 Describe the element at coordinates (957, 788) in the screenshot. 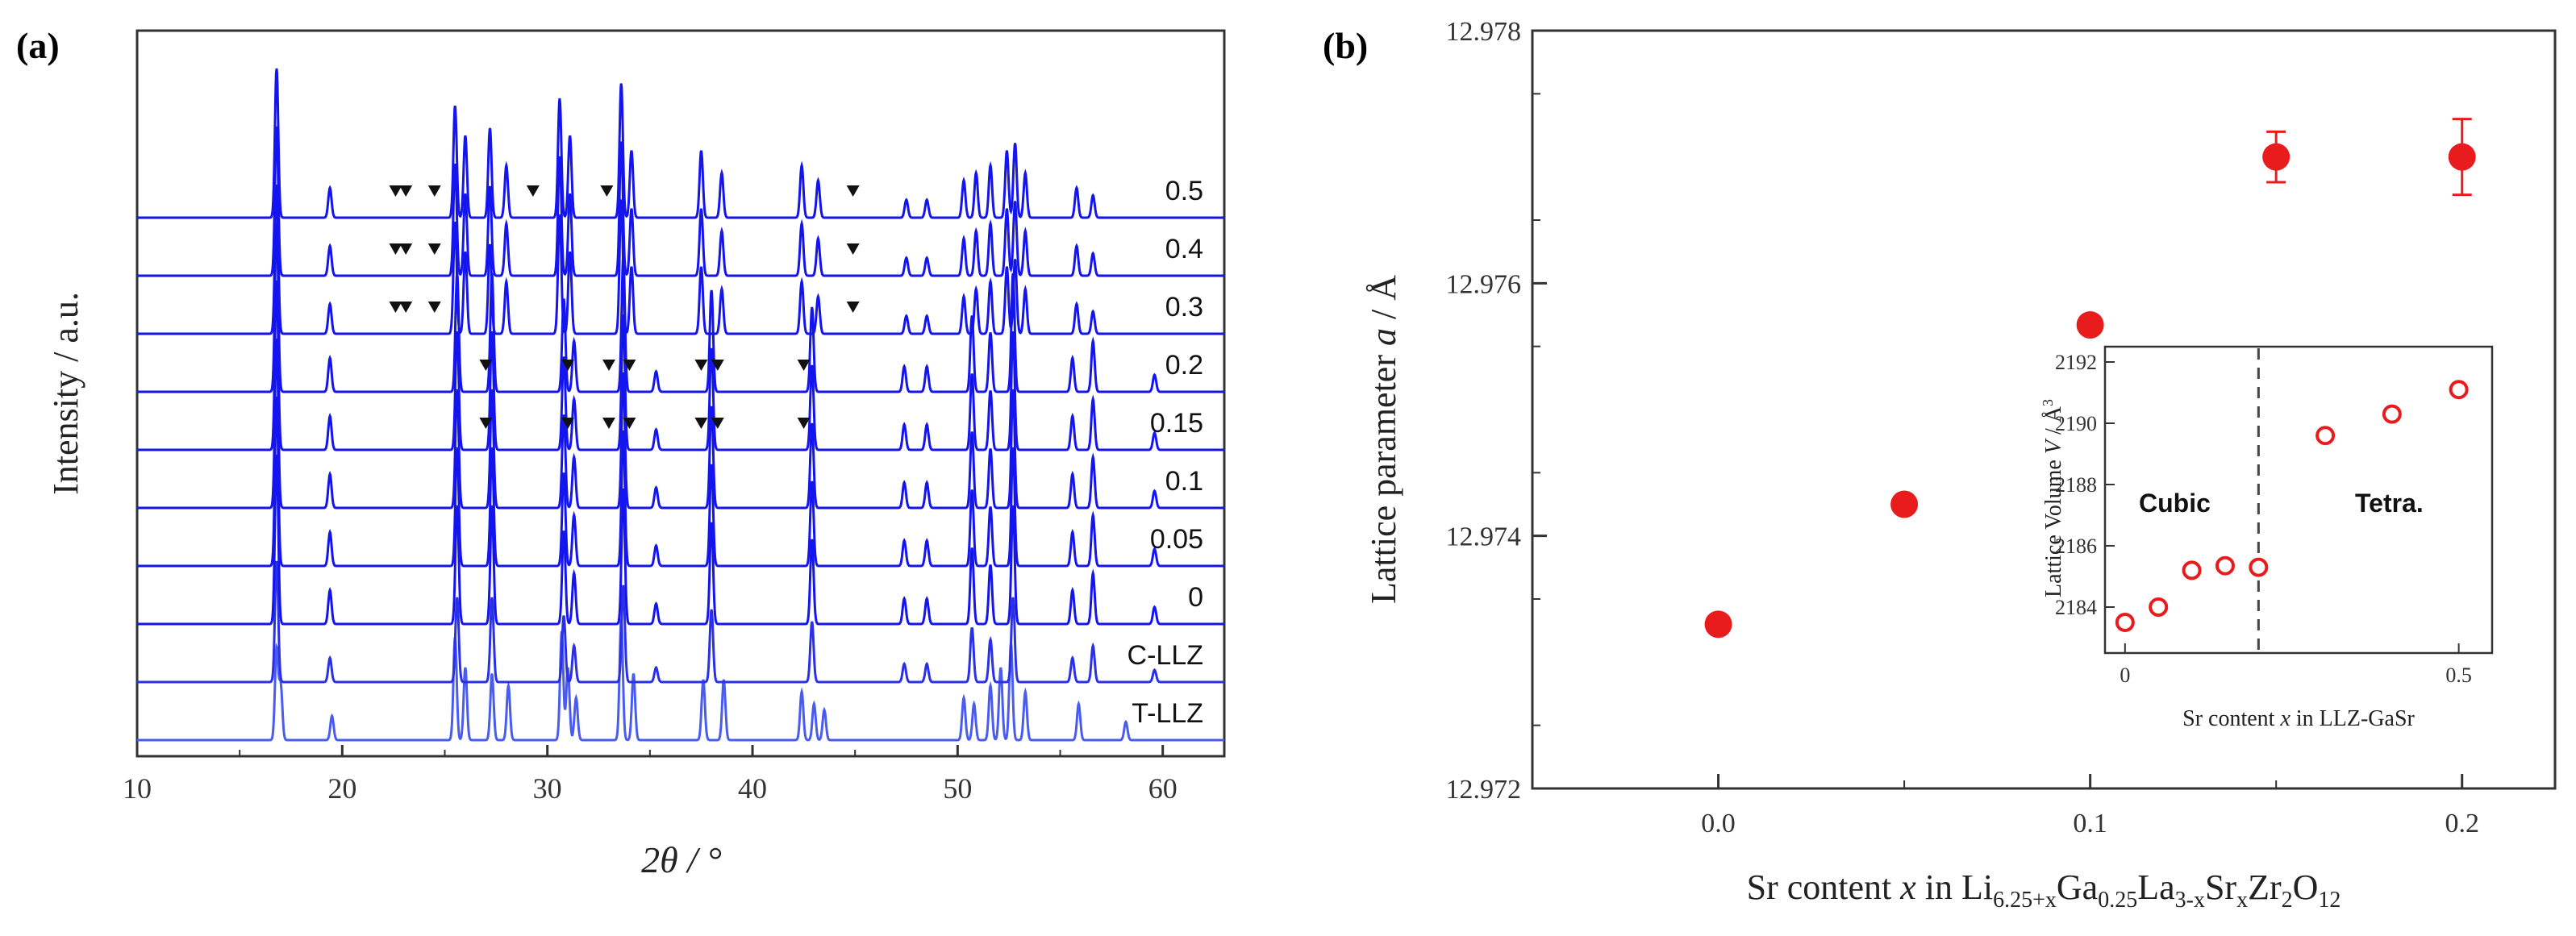

I see `xrd-x-tick-label: 50` at that location.